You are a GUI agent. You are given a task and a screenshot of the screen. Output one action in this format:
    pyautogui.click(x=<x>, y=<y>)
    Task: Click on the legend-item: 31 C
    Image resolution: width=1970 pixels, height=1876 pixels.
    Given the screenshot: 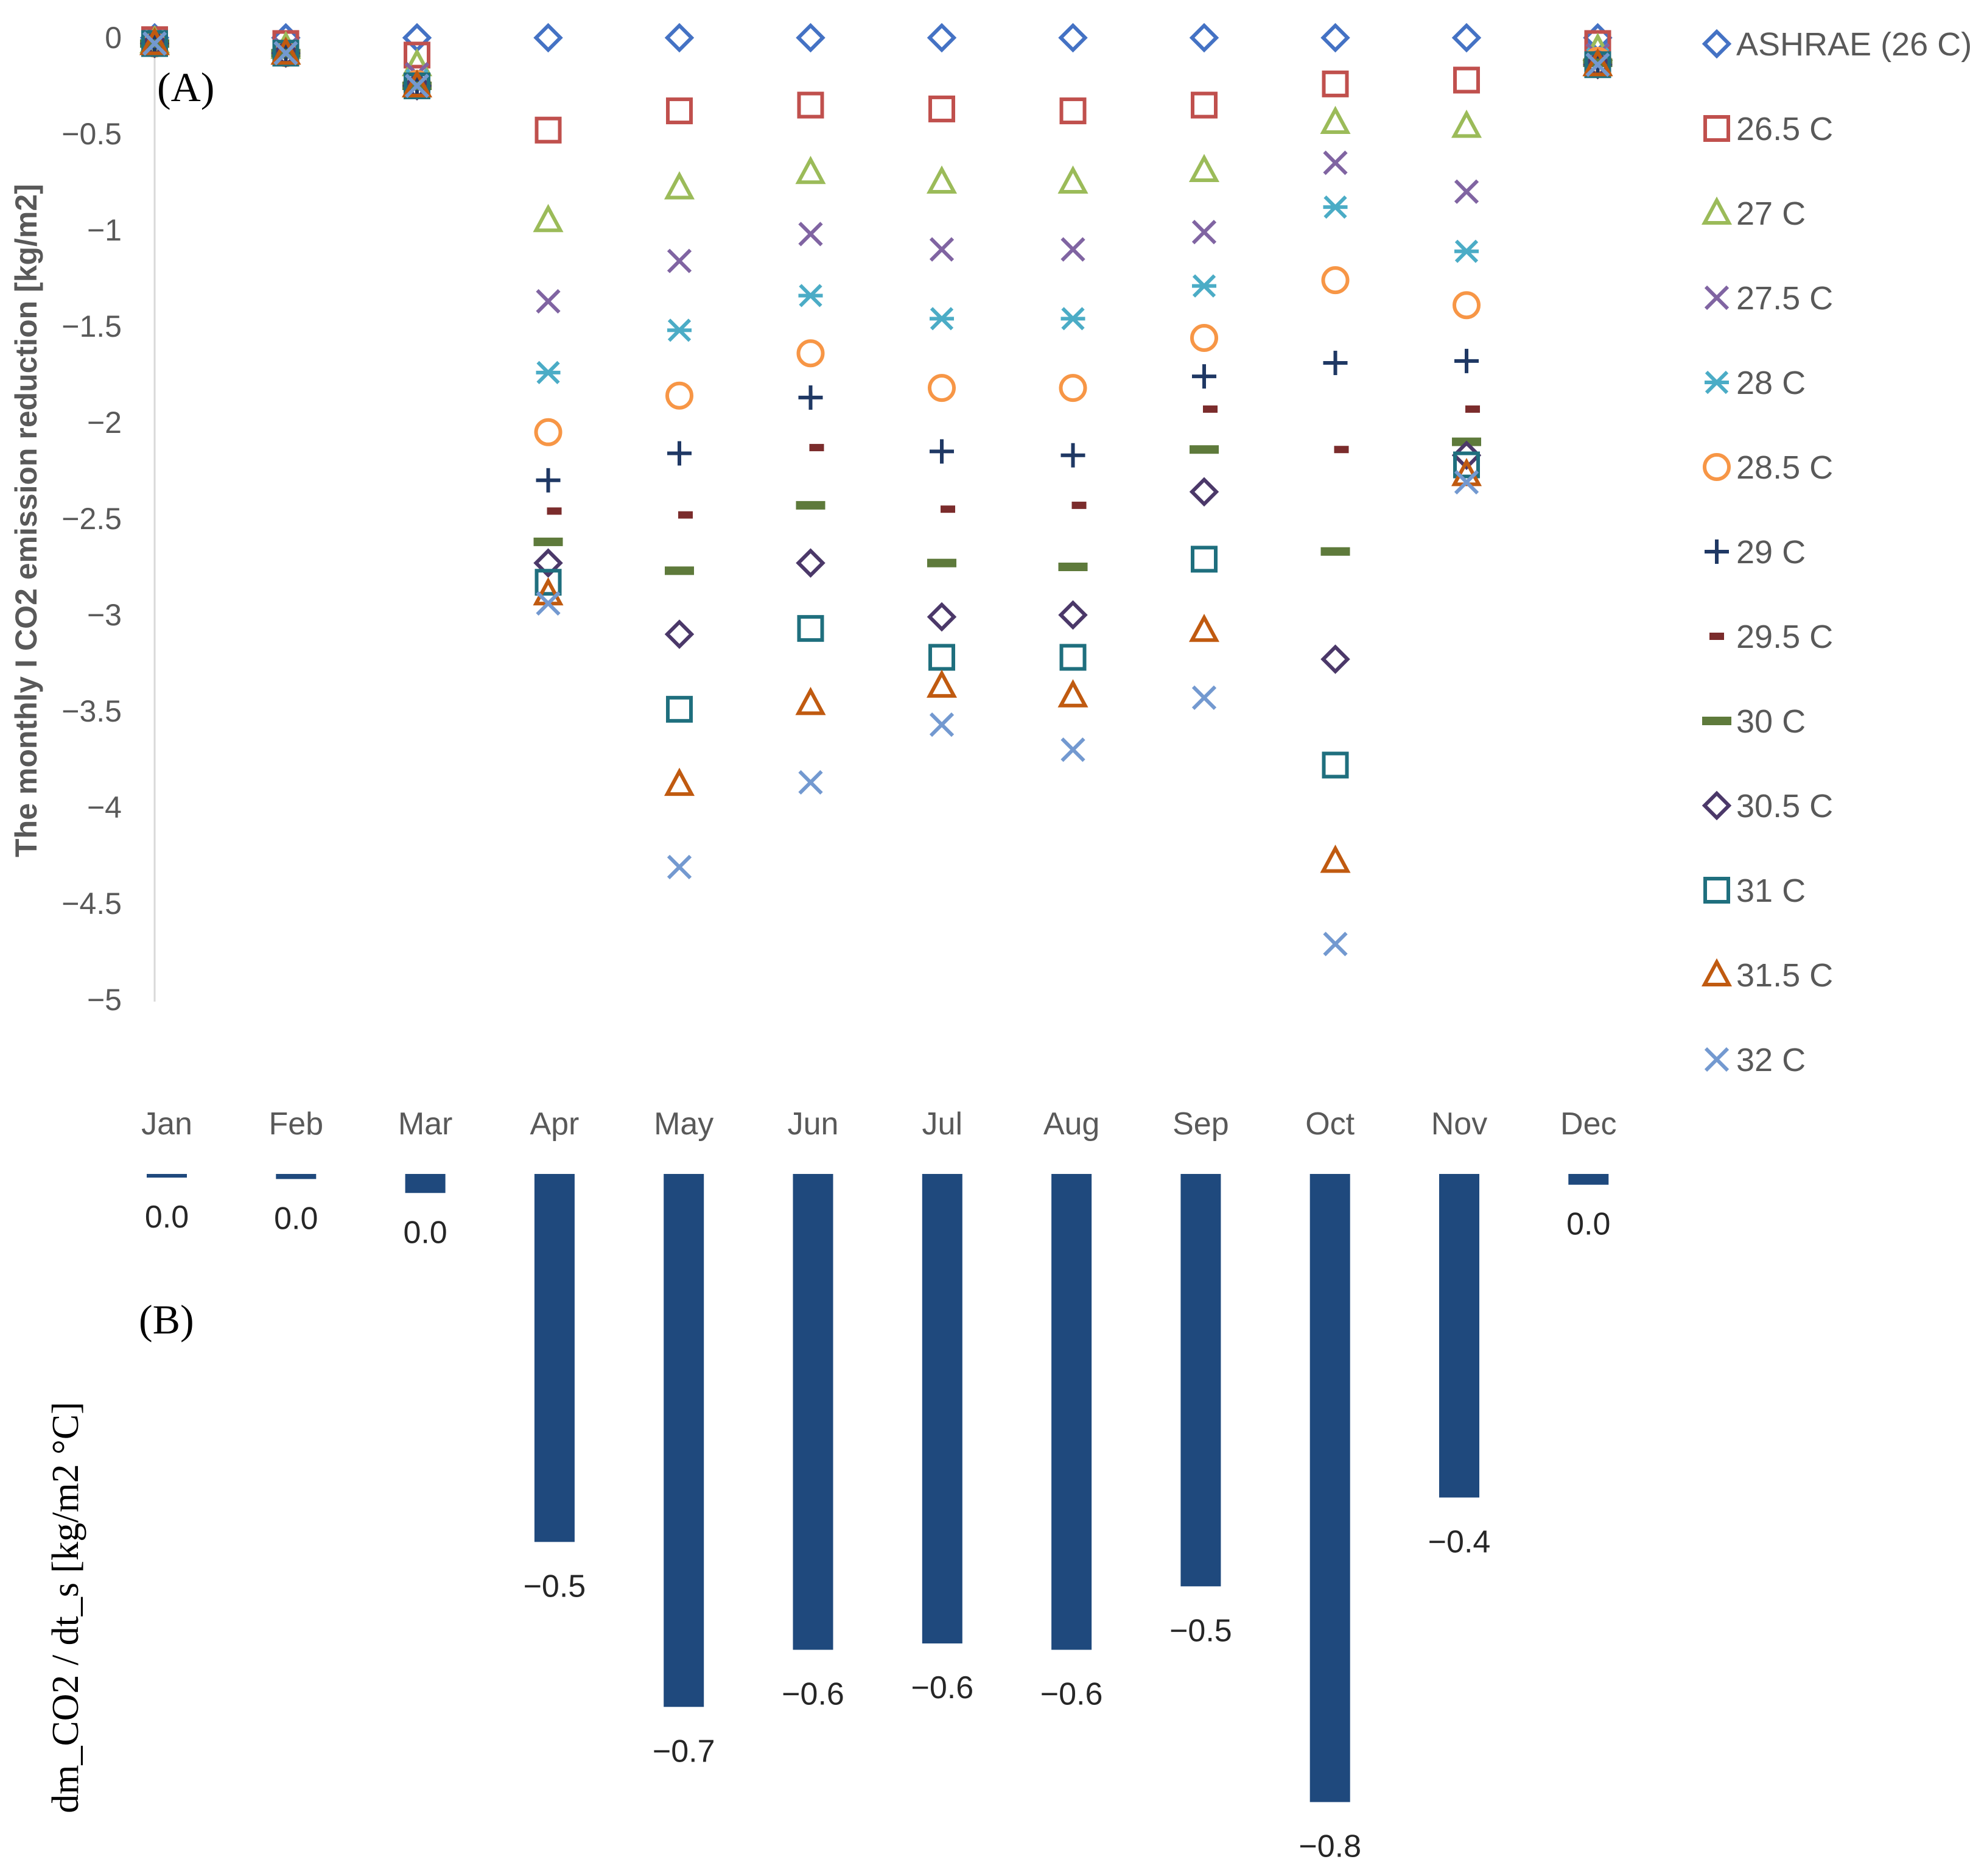 What is the action you would take?
    pyautogui.click(x=1754, y=891)
    